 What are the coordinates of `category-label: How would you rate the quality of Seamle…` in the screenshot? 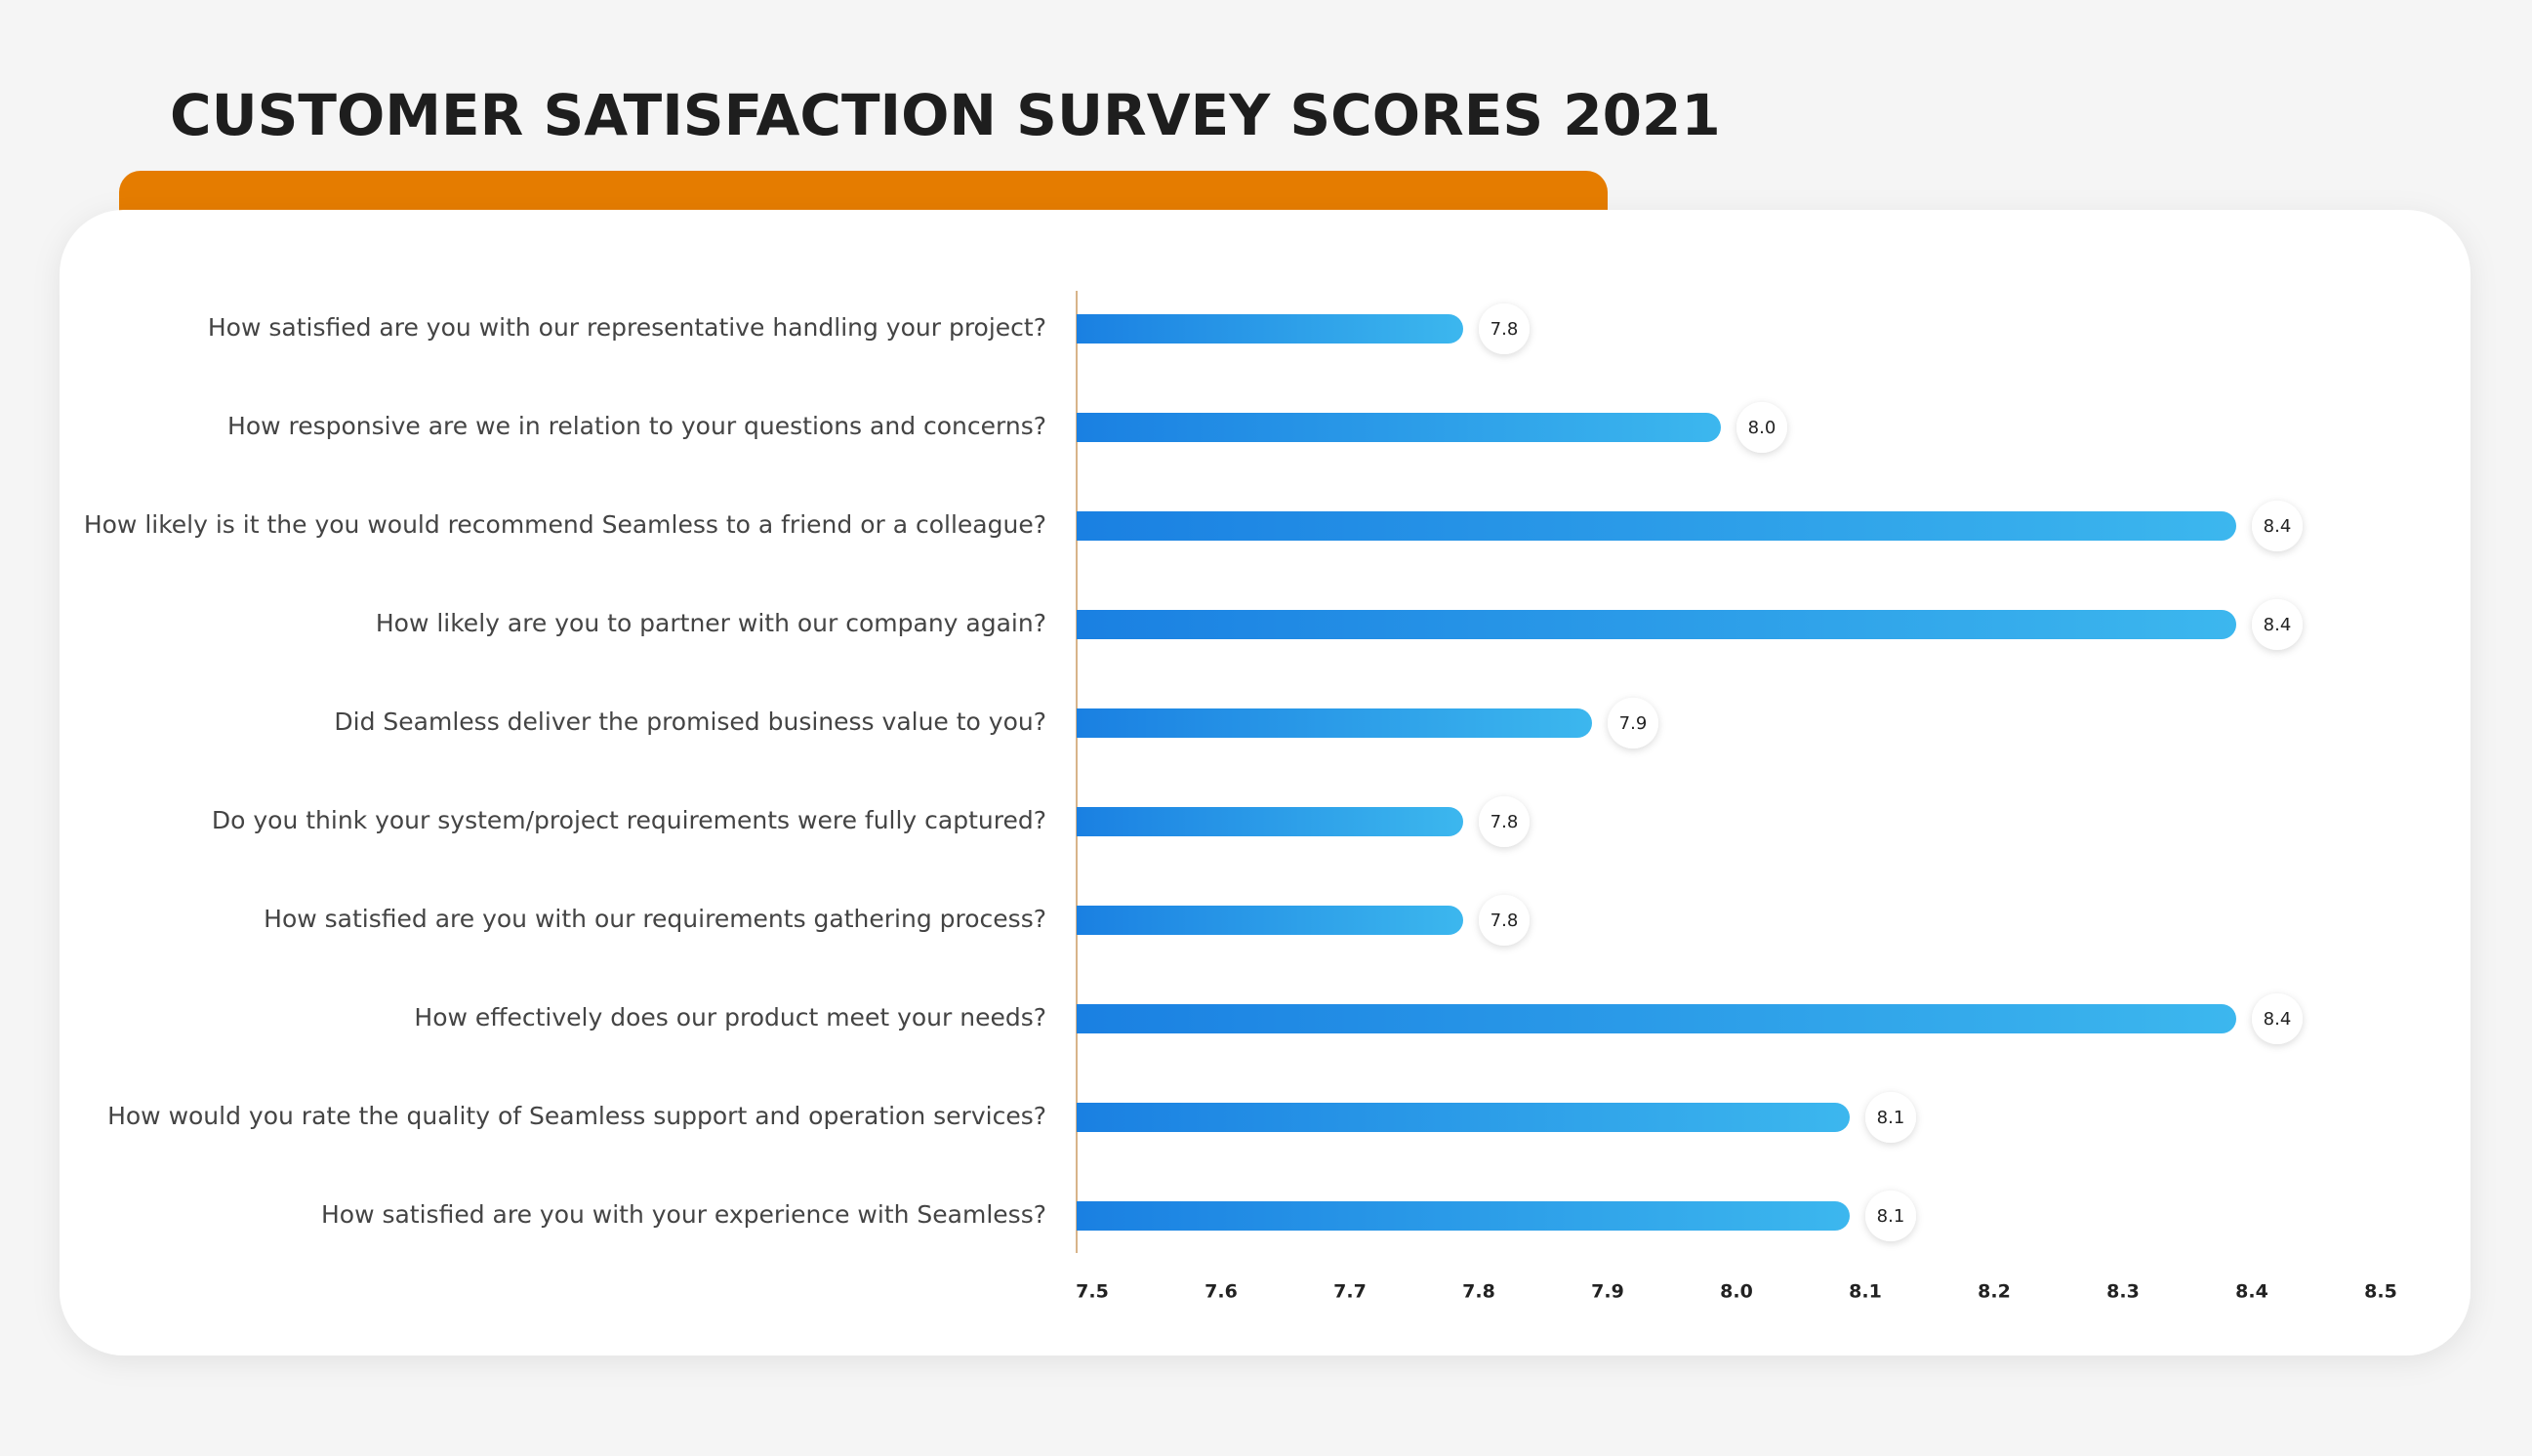 It's located at (576, 1116).